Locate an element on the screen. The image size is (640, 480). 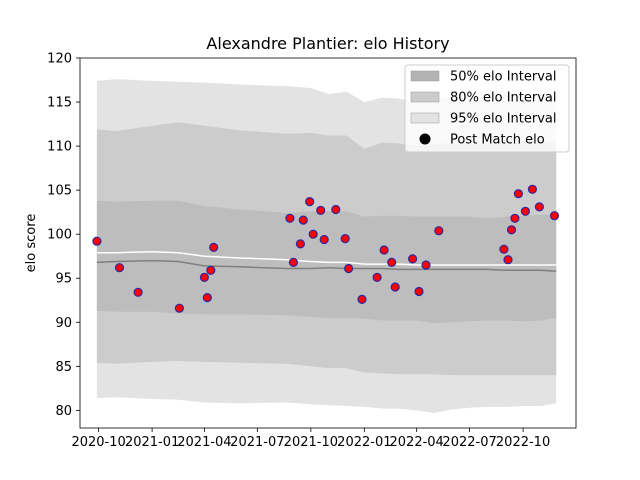
x-tick-label: 2021-07 is located at coordinates (257, 442).